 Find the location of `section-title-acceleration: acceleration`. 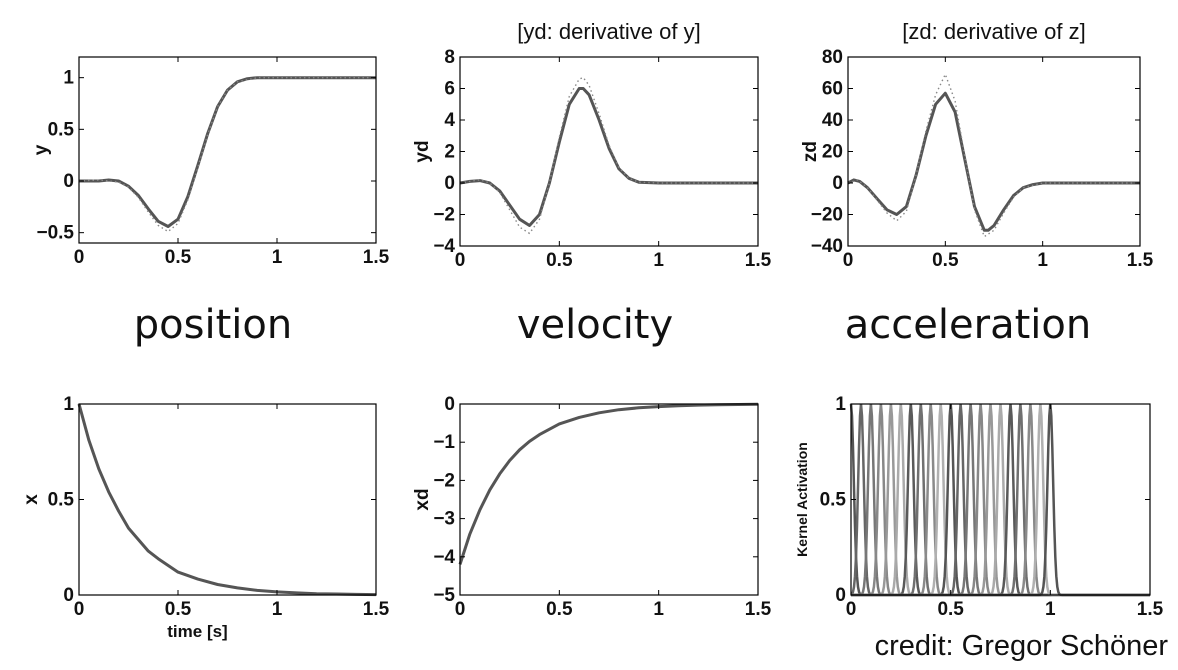

section-title-acceleration: acceleration is located at coordinates (968, 325).